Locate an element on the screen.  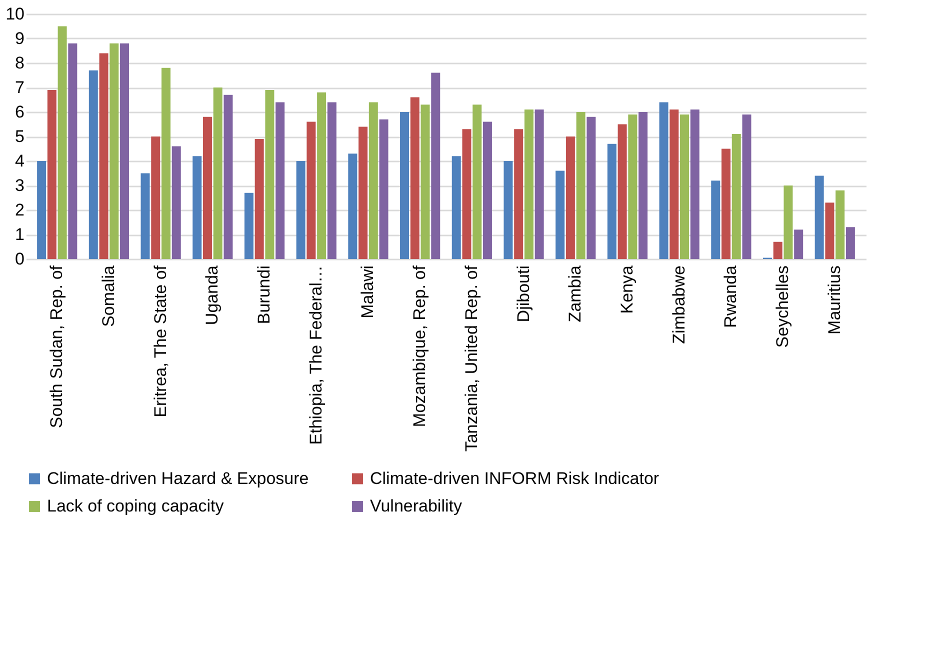
x-tick-label: Rwanda is located at coordinates (730, 296).